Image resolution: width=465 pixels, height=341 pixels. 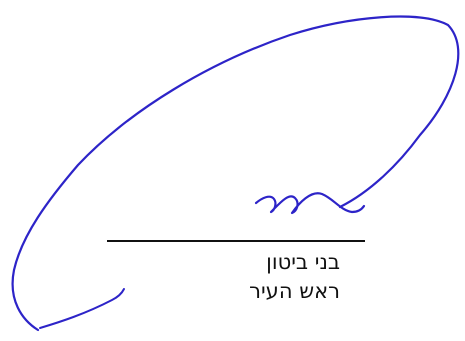 I want to click on signer-title: ראש העיר, so click(x=294, y=291).